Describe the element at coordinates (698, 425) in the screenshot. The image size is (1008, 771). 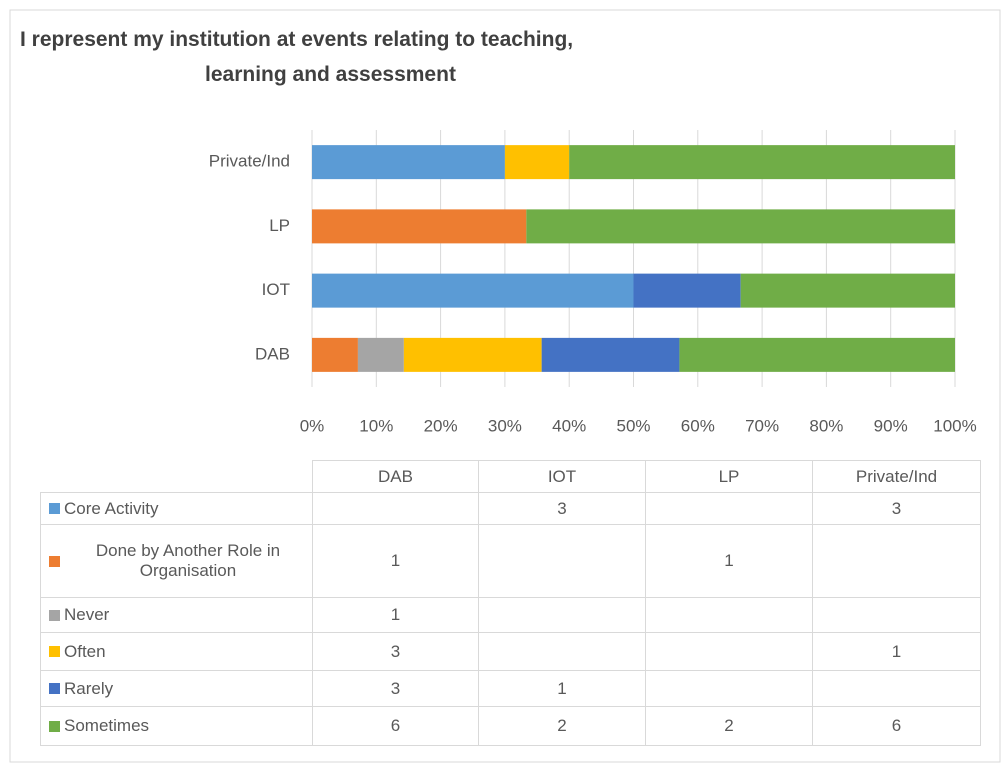
I see `x-tick-label: 60%` at that location.